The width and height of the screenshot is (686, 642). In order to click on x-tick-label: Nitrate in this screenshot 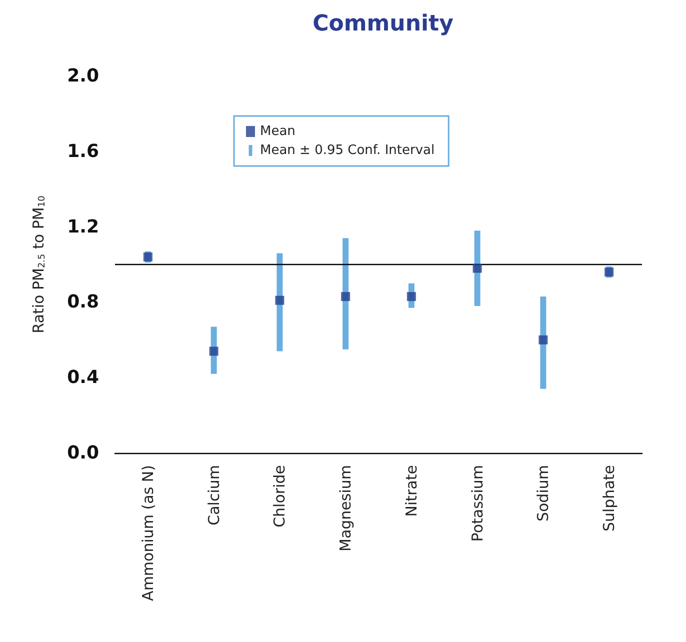, I will do `click(411, 491)`.